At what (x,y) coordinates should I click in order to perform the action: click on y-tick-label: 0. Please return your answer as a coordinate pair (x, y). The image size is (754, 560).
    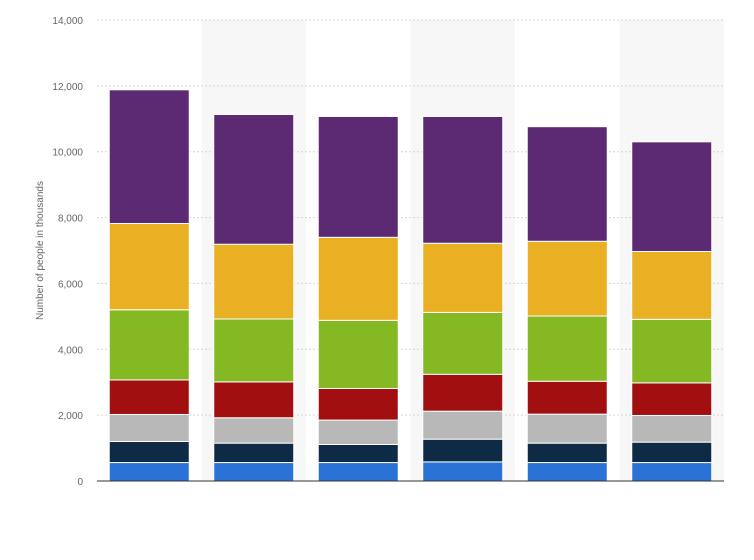
    Looking at the image, I should click on (80, 482).